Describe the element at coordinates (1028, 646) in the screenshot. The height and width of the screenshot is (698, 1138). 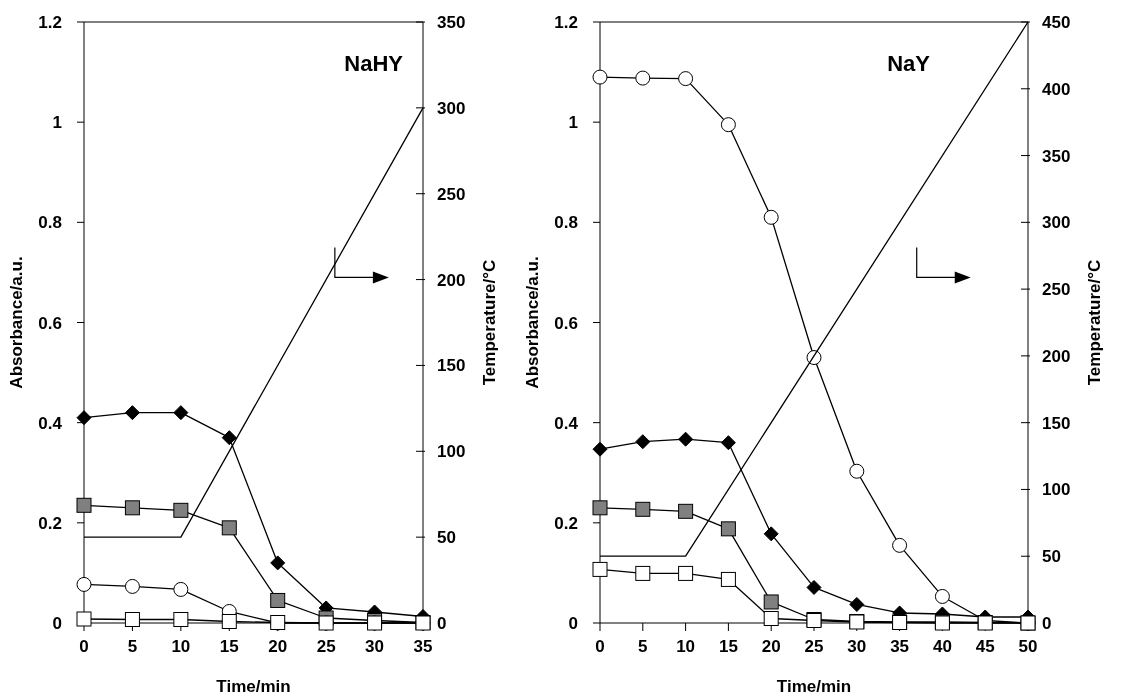
I see `x-tick-label: 50` at that location.